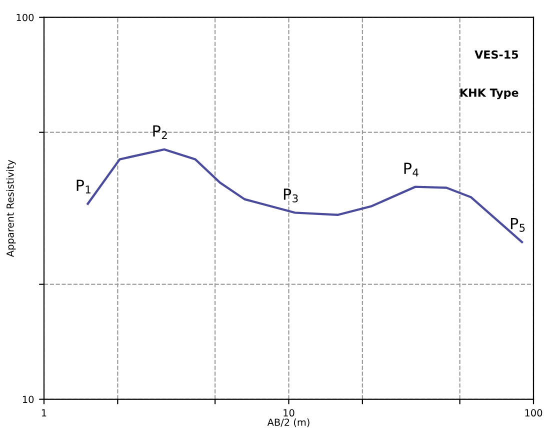 The image size is (550, 434). I want to click on y-axis-title: Apparent Resistivity, so click(11, 208).